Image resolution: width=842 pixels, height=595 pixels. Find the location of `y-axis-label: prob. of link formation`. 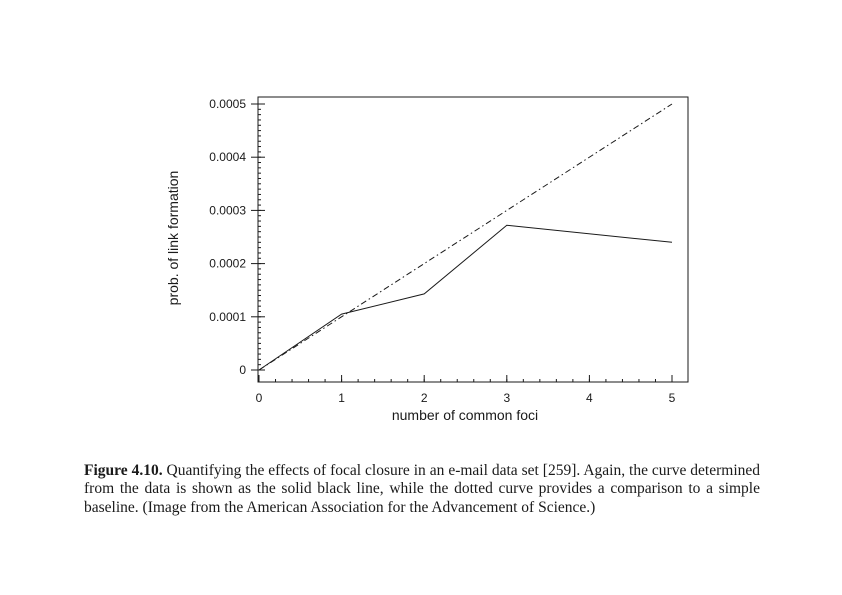

y-axis-label: prob. of link formation is located at coordinates (173, 238).